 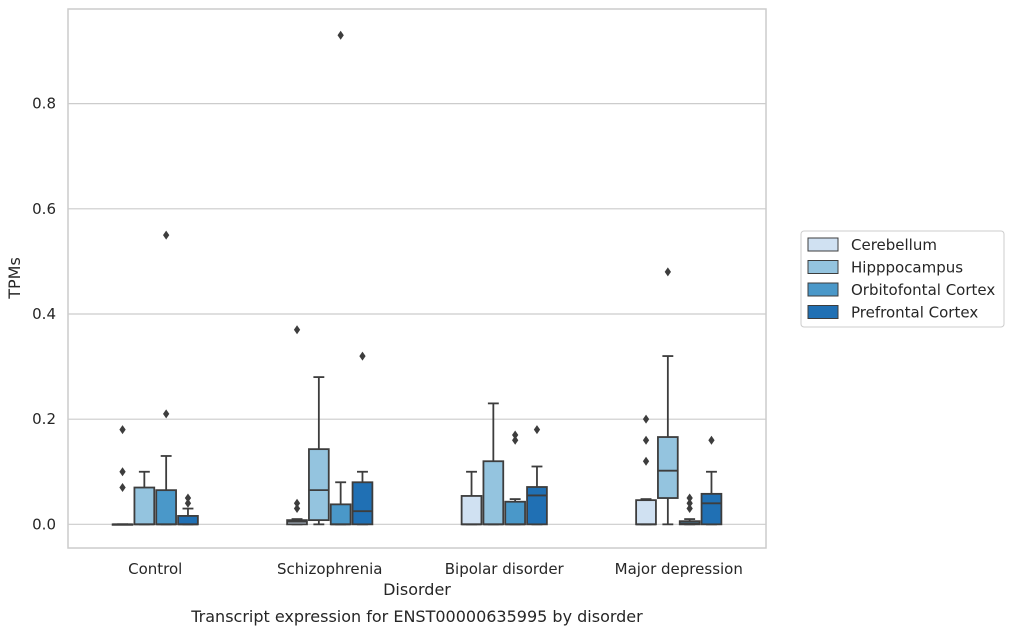 I want to click on x-axis-label: Disorder, so click(x=417, y=589).